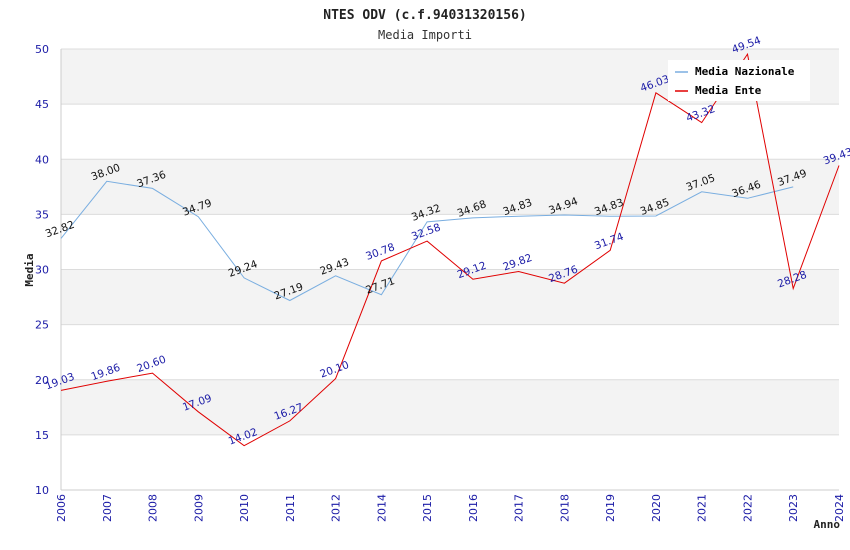  I want to click on x-tick-label: 2019, so click(610, 508).